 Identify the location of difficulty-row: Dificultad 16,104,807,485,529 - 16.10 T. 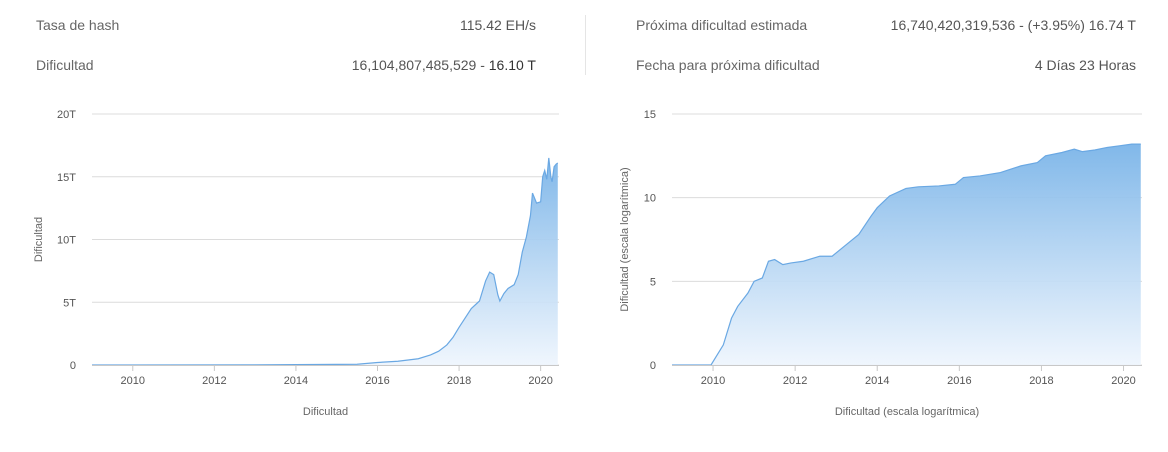
(286, 65).